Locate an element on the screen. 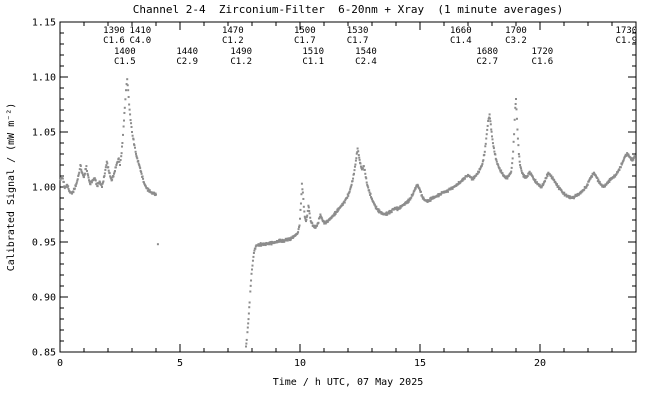  y-tick-label: 1.15 is located at coordinates (44, 23).